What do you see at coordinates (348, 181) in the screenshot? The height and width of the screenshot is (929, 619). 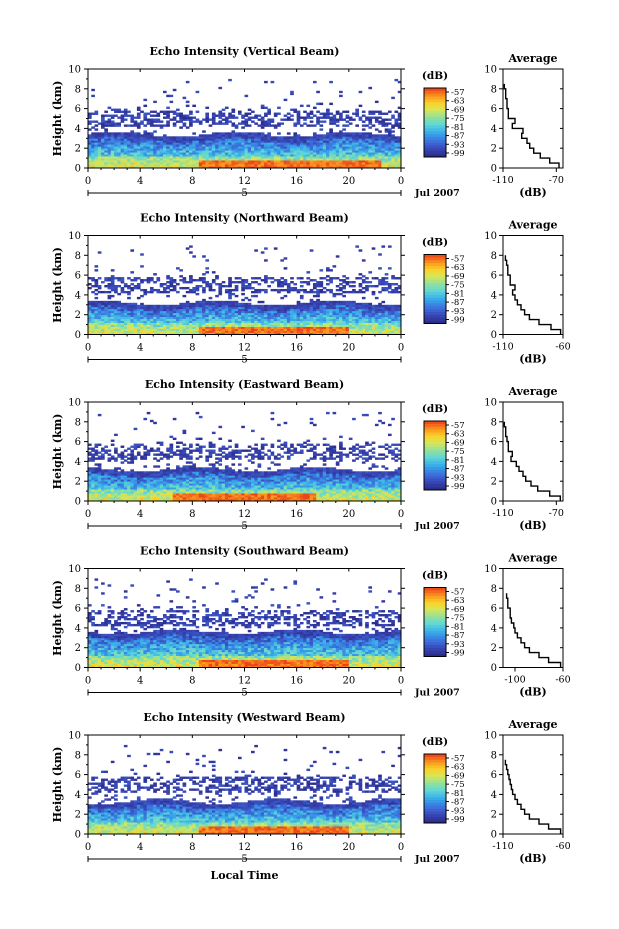 I see `x-tick-label: 20` at bounding box center [348, 181].